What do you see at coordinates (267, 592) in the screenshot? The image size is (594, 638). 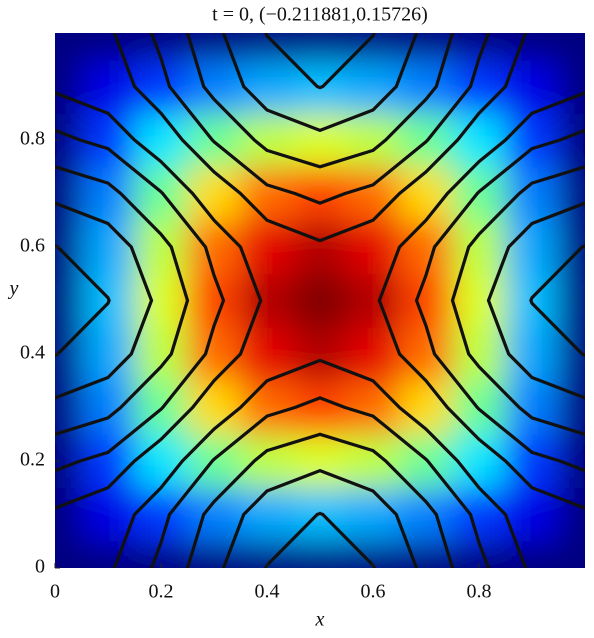 I see `x-tick-label: 0.4` at bounding box center [267, 592].